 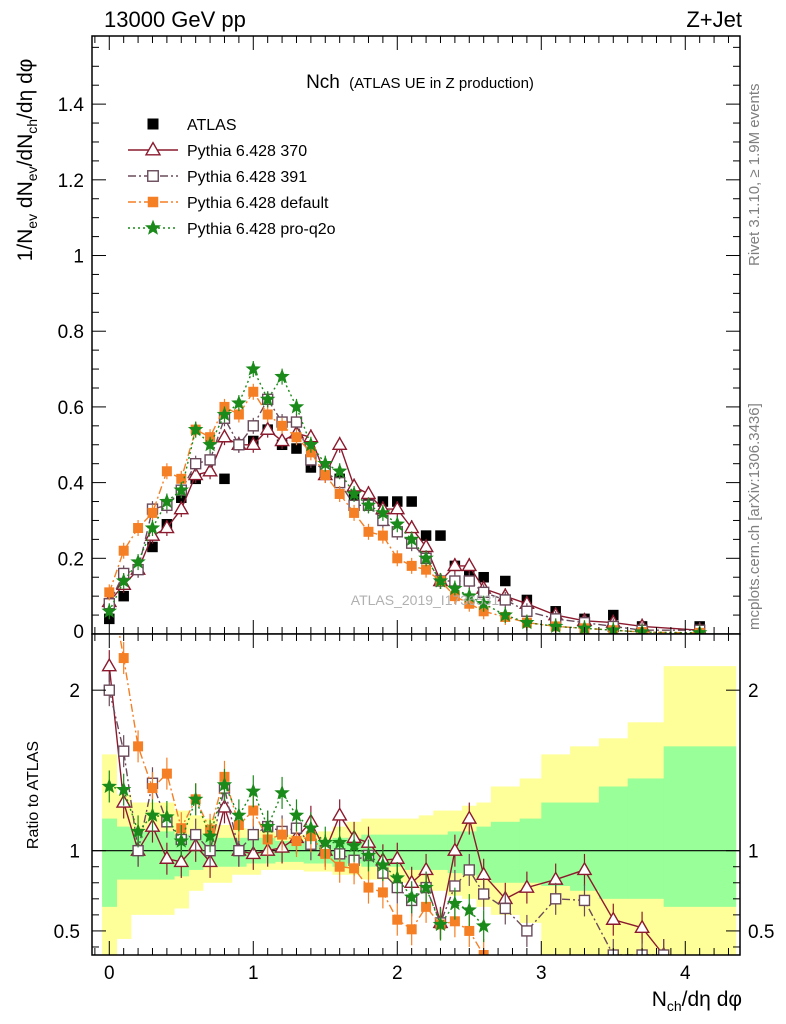 I want to click on legend-item: Pythia 6.428 370, so click(x=217, y=150).